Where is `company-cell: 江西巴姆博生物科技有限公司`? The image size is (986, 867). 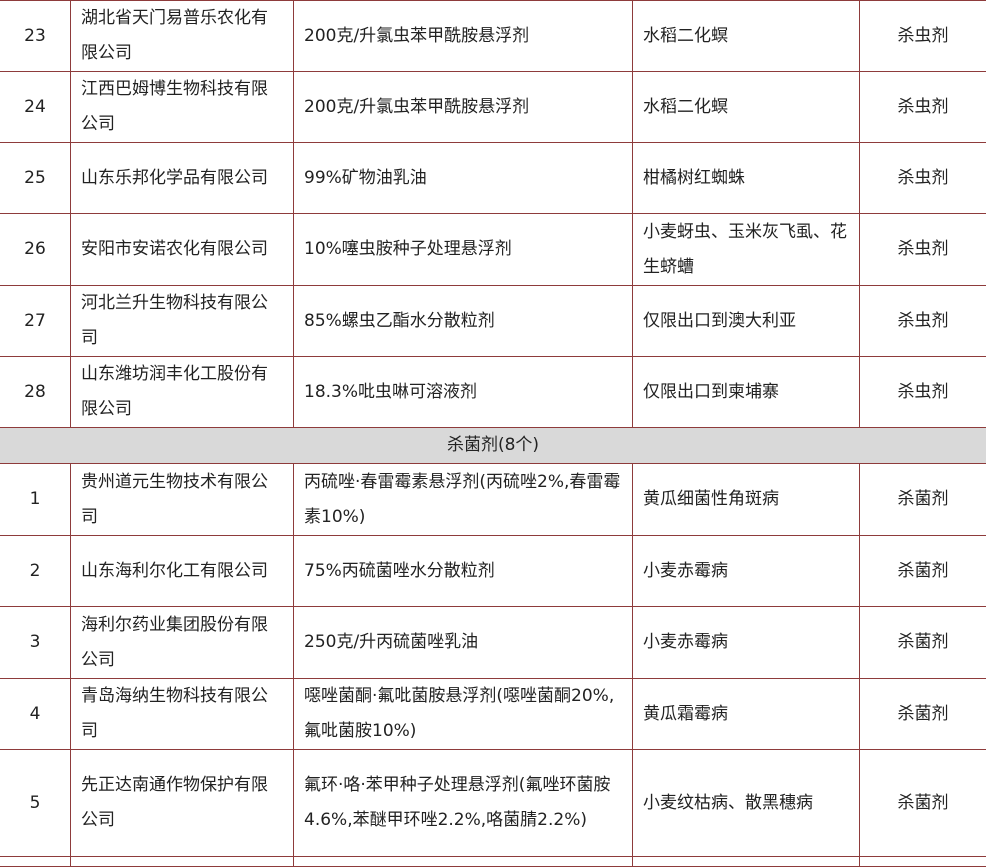 company-cell: 江西巴姆博生物科技有限公司 is located at coordinates (182, 107).